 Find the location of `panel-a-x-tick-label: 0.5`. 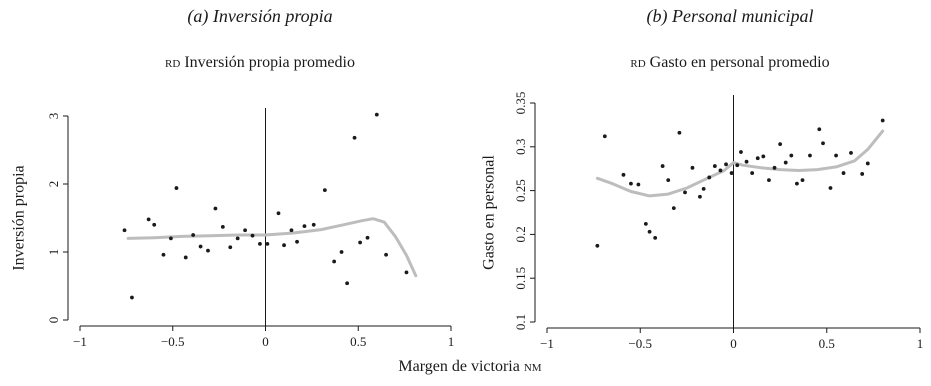

panel-a-x-tick-label: 0.5 is located at coordinates (358, 341).